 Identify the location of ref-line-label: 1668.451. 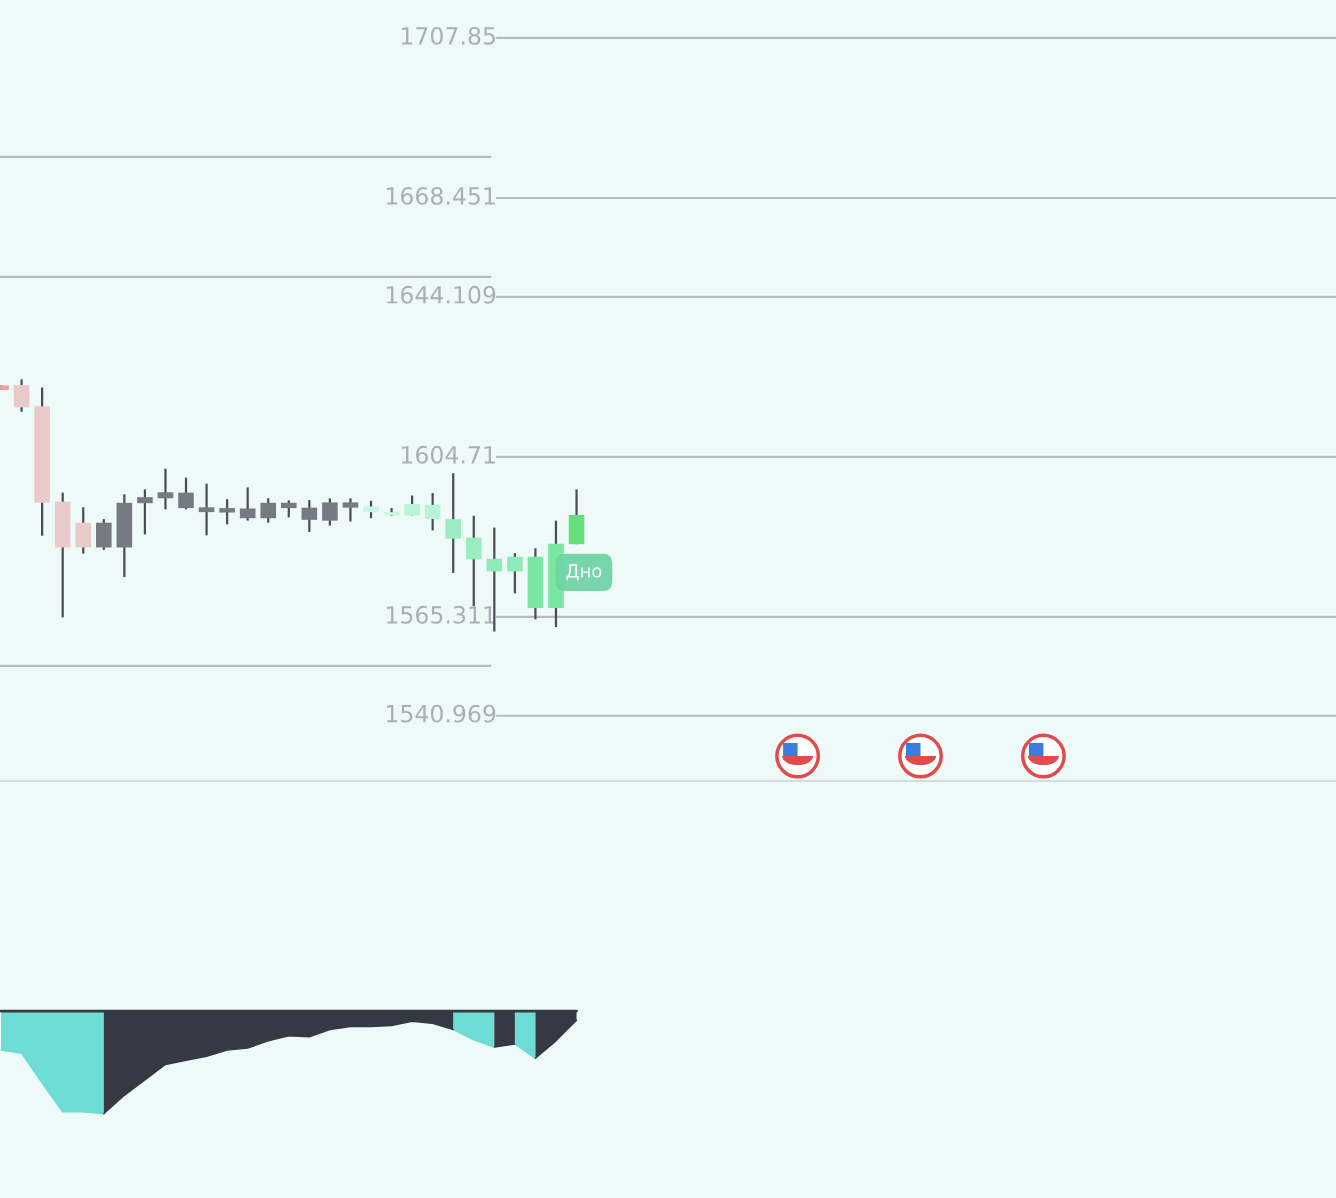
(440, 195).